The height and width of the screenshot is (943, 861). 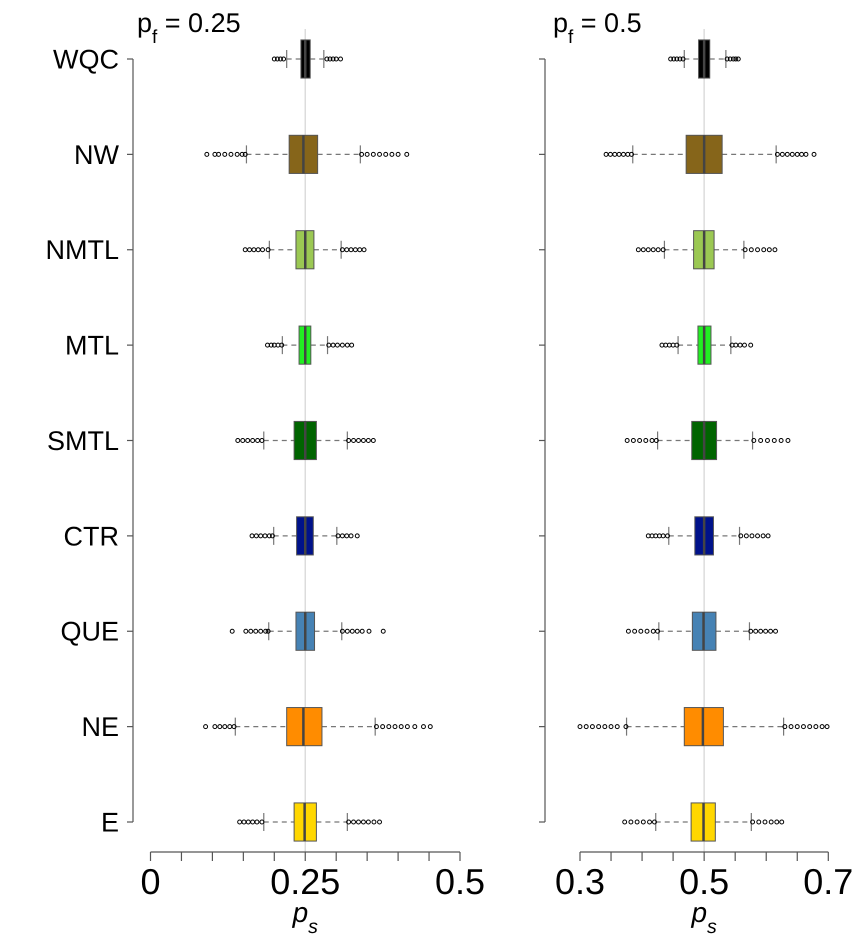 What do you see at coordinates (150, 881) in the screenshot?
I see `x-tick-label: 0` at bounding box center [150, 881].